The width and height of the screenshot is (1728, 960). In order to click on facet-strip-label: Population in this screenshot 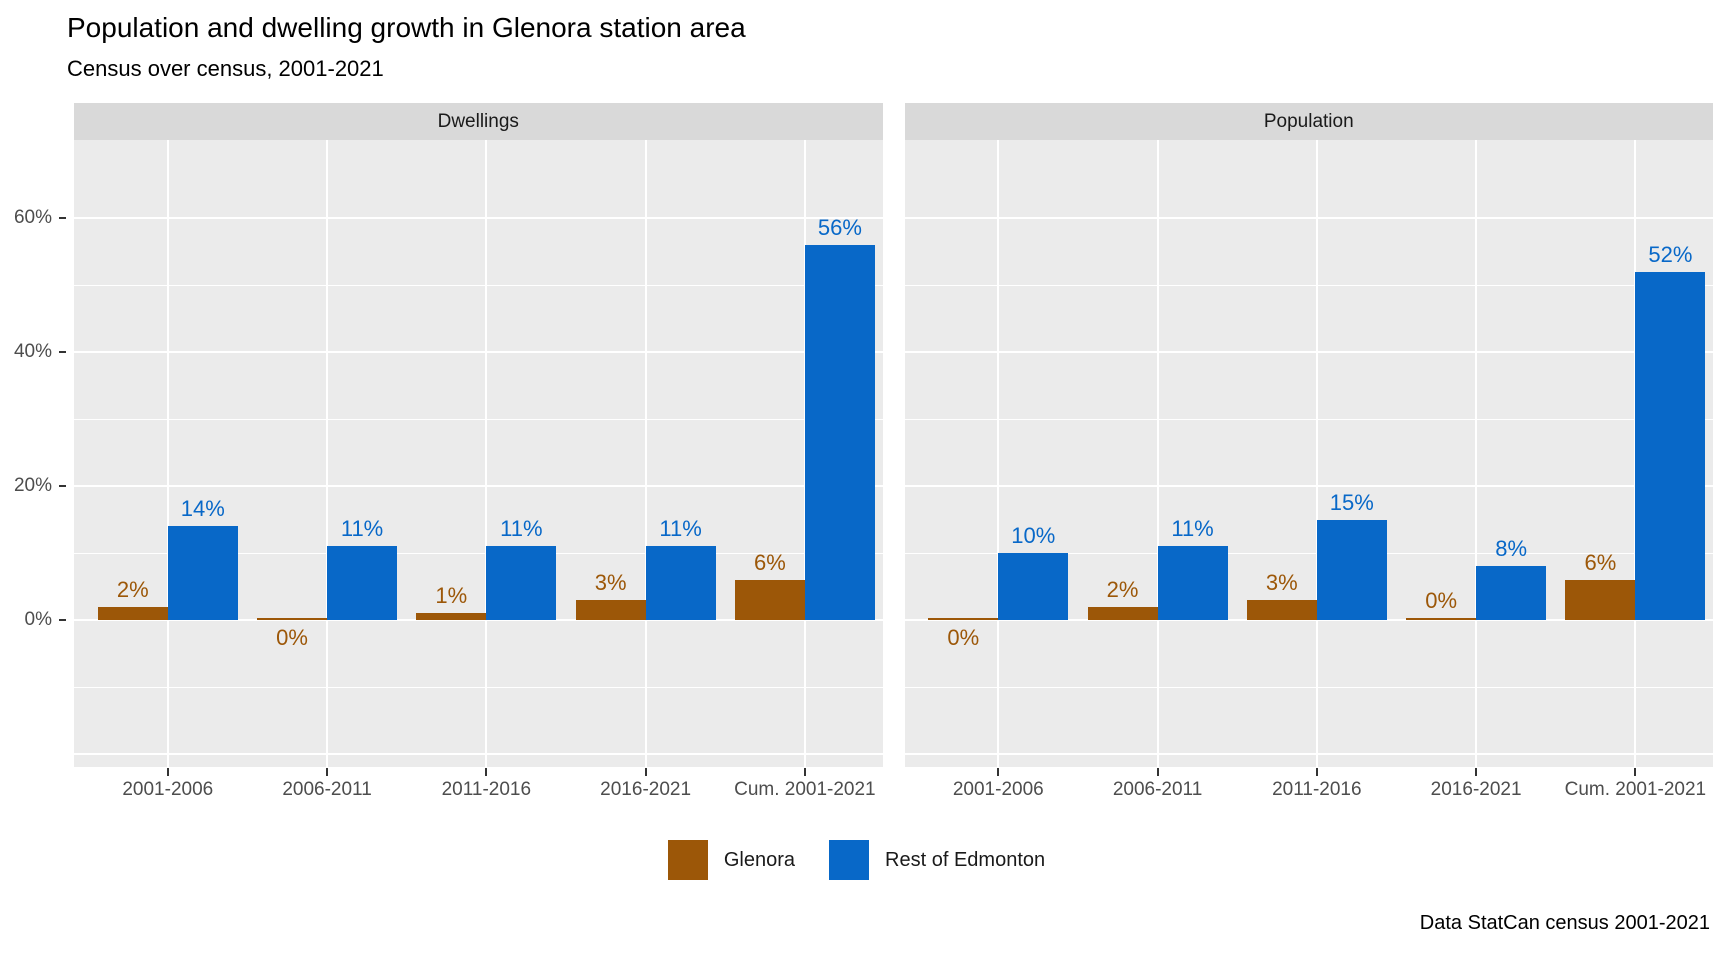, I will do `click(1308, 121)`.